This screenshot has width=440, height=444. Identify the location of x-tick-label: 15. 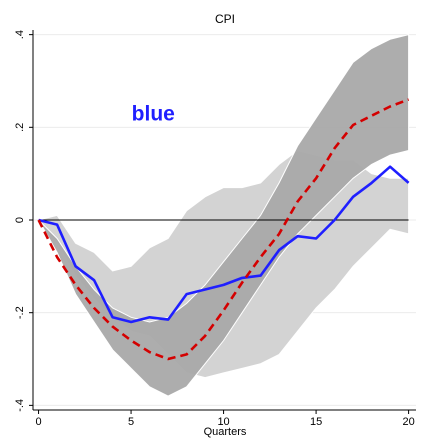
(316, 422).